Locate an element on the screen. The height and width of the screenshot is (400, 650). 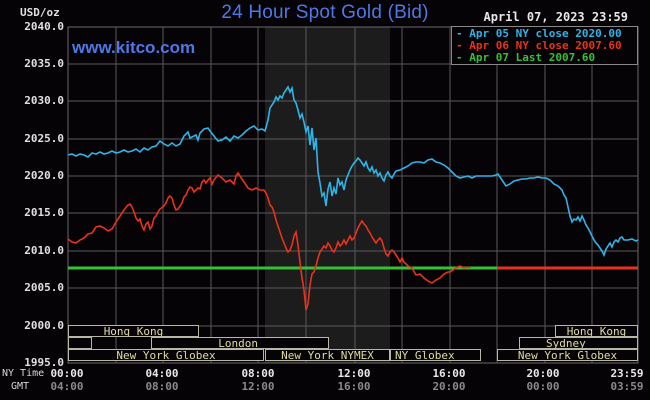
x-tick-gmt: 03:59 is located at coordinates (627, 386).